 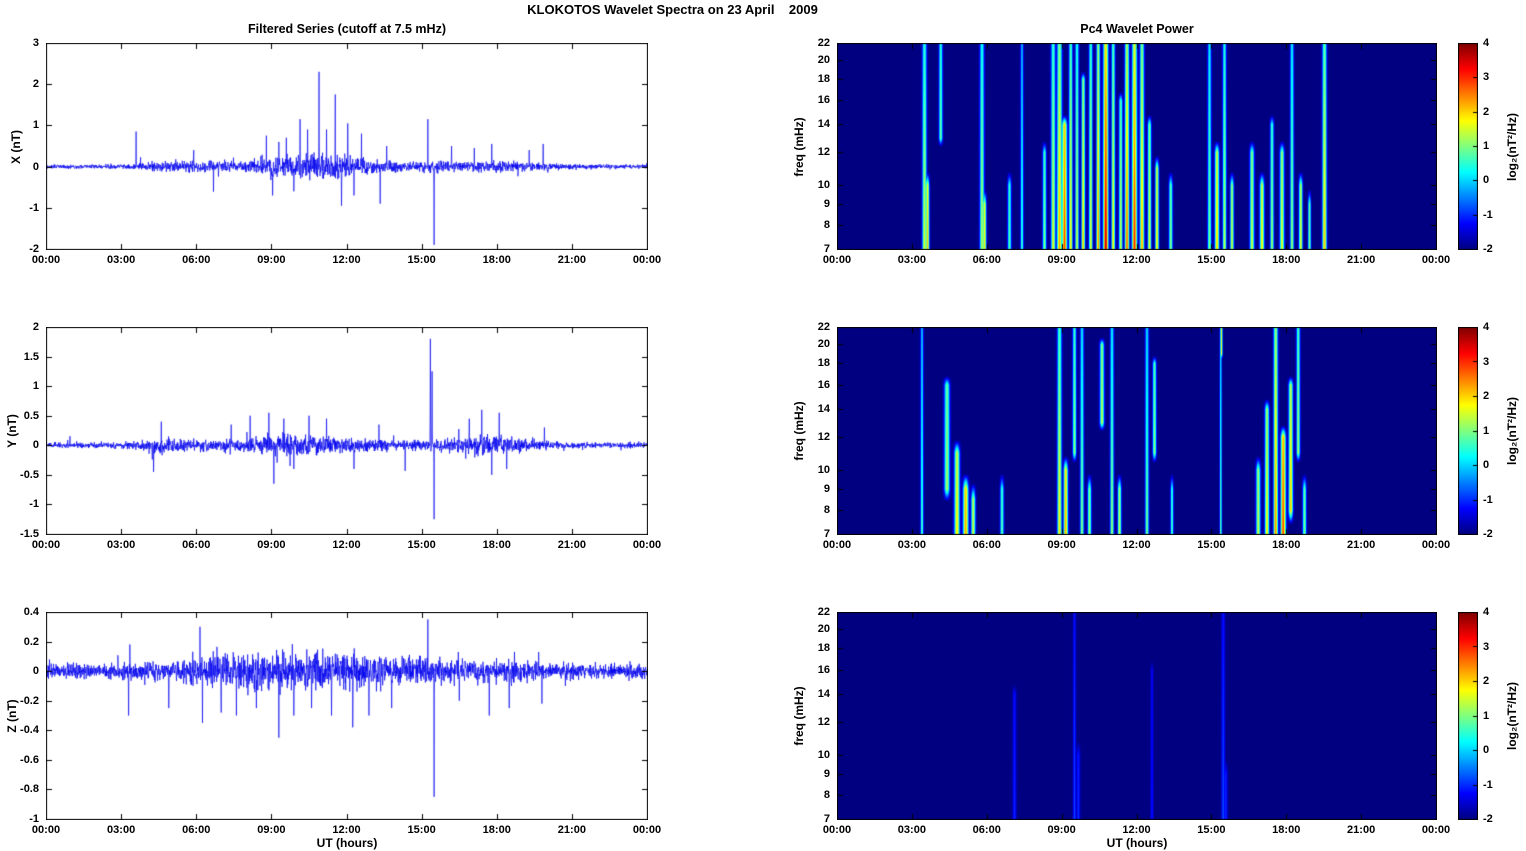 What do you see at coordinates (31, 356) in the screenshot?
I see `y-tick-label: 1.5` at bounding box center [31, 356].